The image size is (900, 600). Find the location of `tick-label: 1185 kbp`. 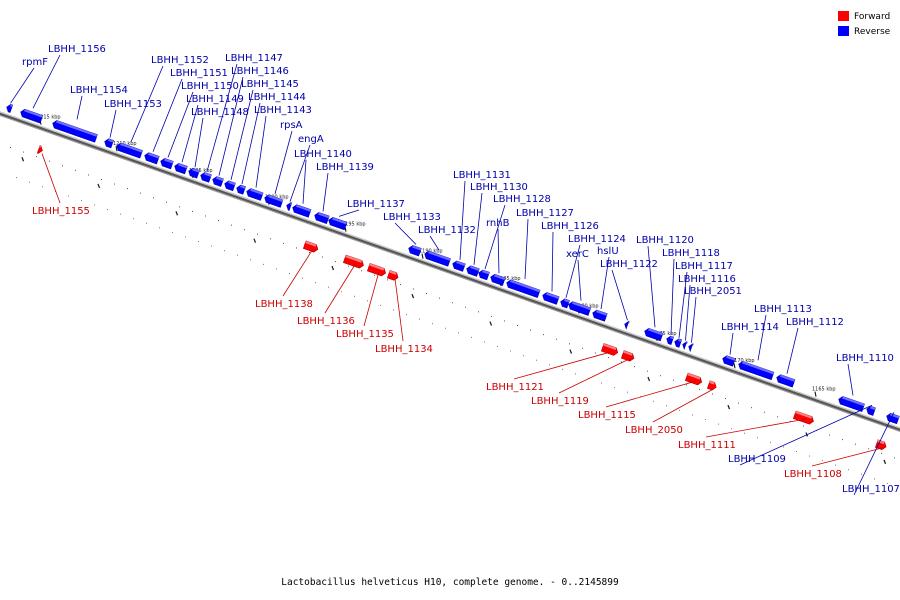

tick-label: 1185 kbp is located at coordinates (509, 279).